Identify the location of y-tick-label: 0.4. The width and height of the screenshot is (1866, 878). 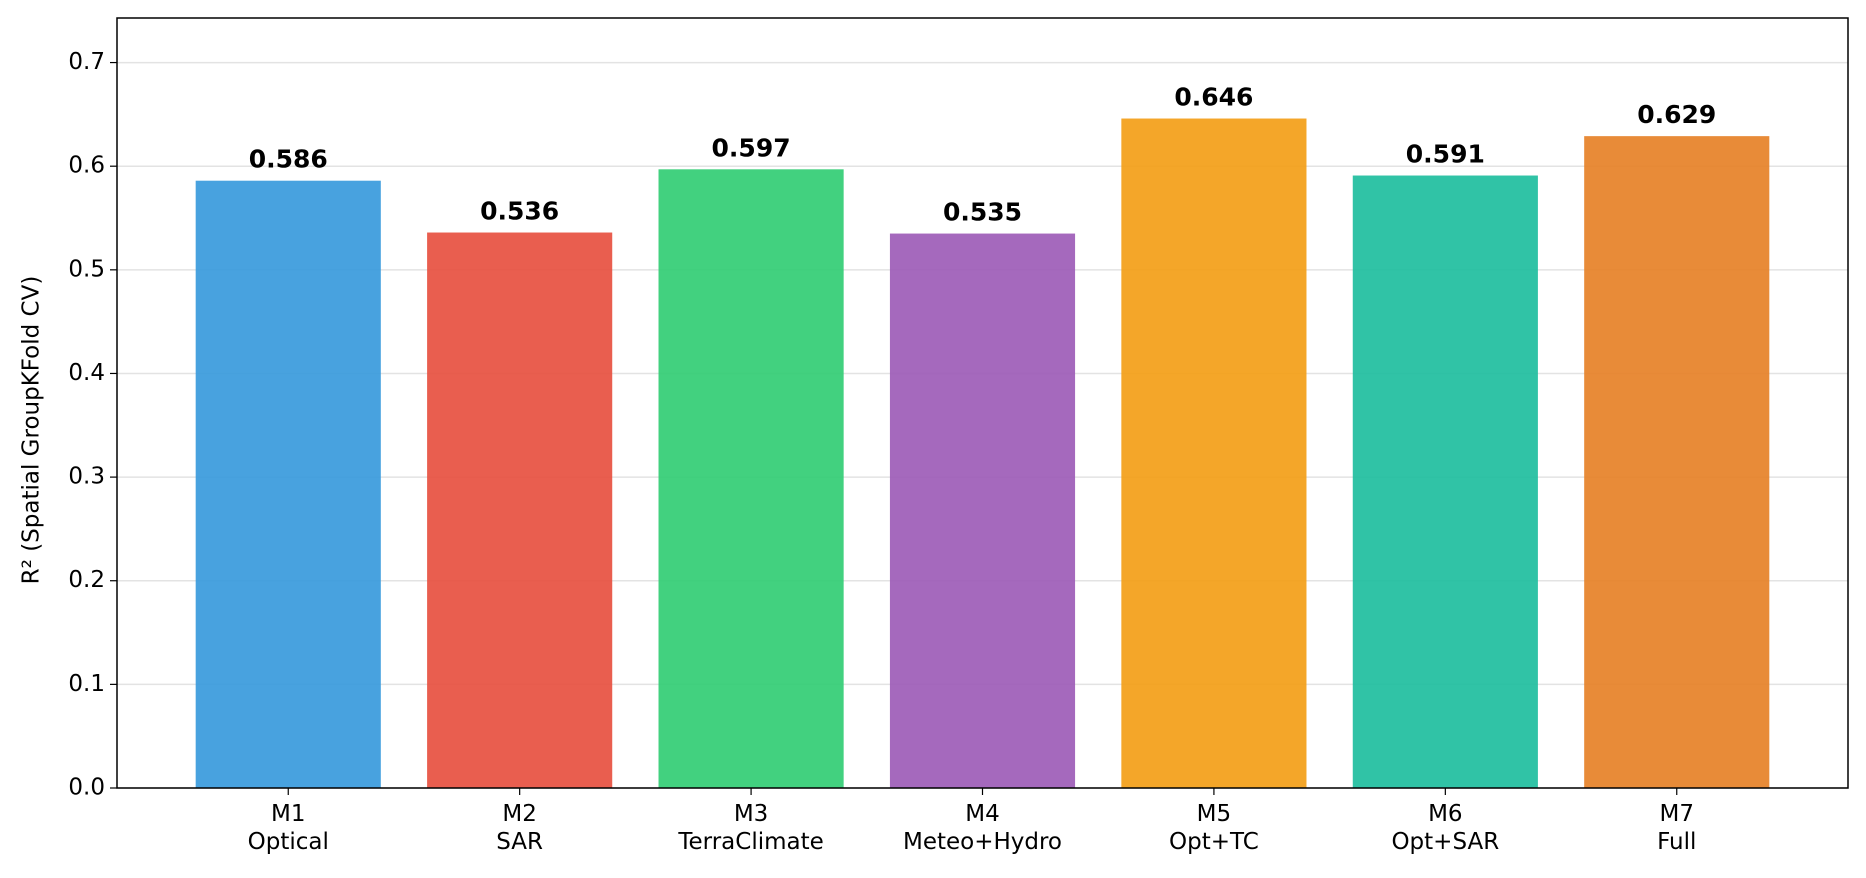
(86, 373).